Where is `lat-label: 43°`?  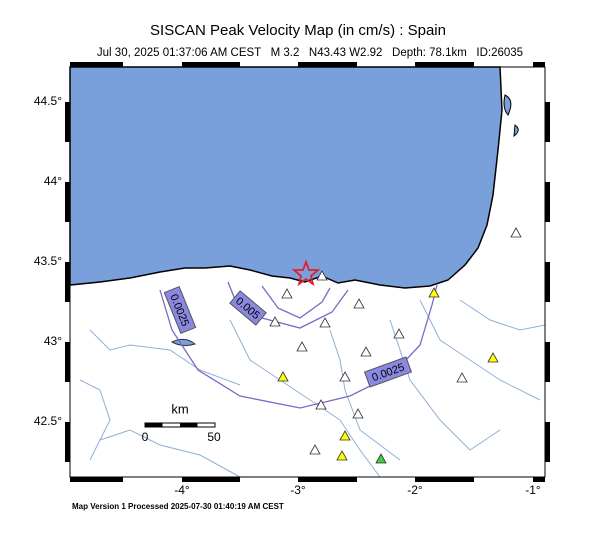 lat-label: 43° is located at coordinates (53, 341).